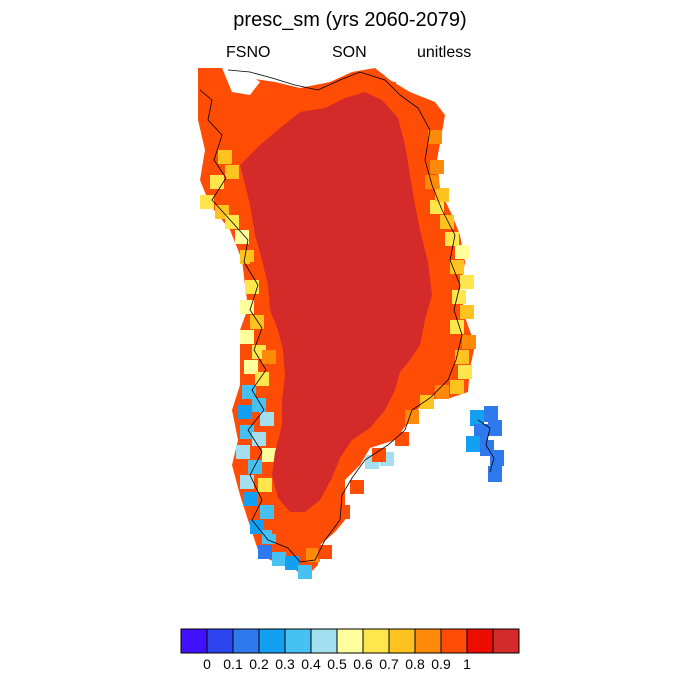  Describe the element at coordinates (467, 664) in the screenshot. I see `colorbar-tick-label: 1` at that location.